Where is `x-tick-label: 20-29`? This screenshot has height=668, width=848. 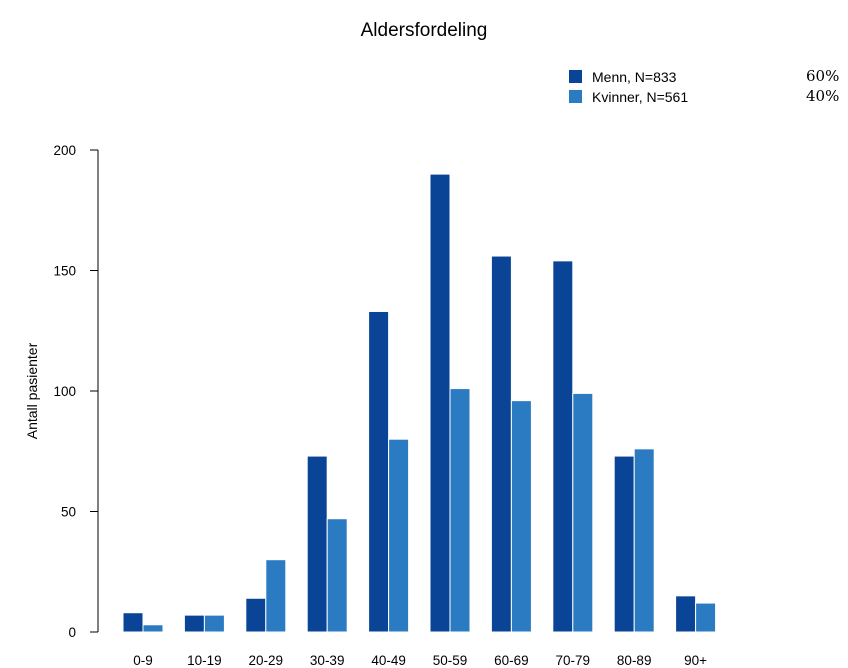 x-tick-label: 20-29 is located at coordinates (266, 660).